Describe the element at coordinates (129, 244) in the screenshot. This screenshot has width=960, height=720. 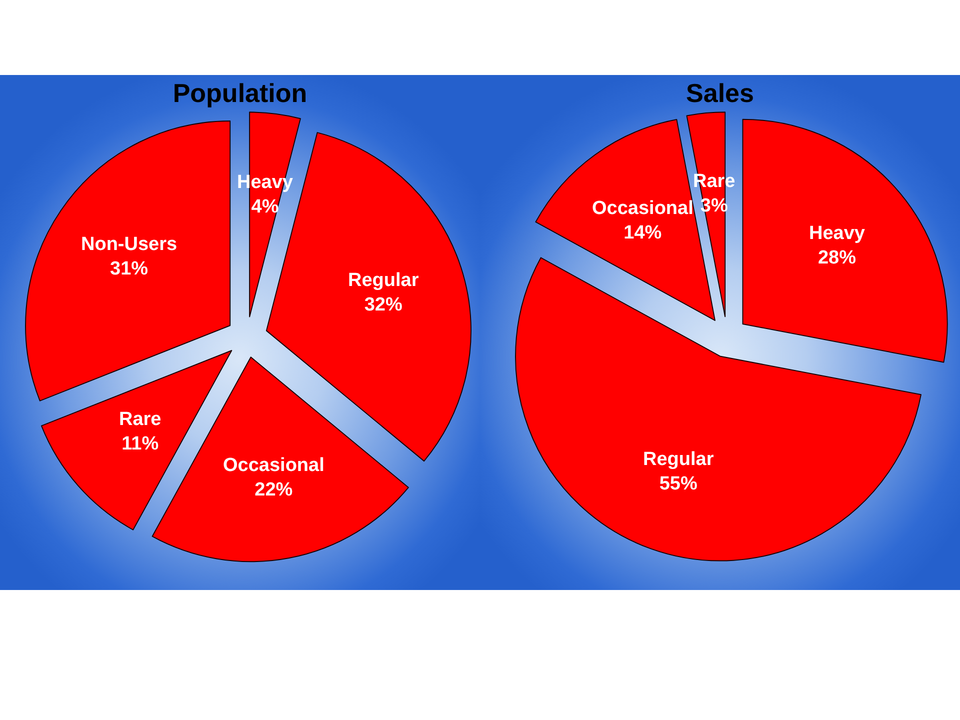
I see `slice-label: Non-Users` at that location.